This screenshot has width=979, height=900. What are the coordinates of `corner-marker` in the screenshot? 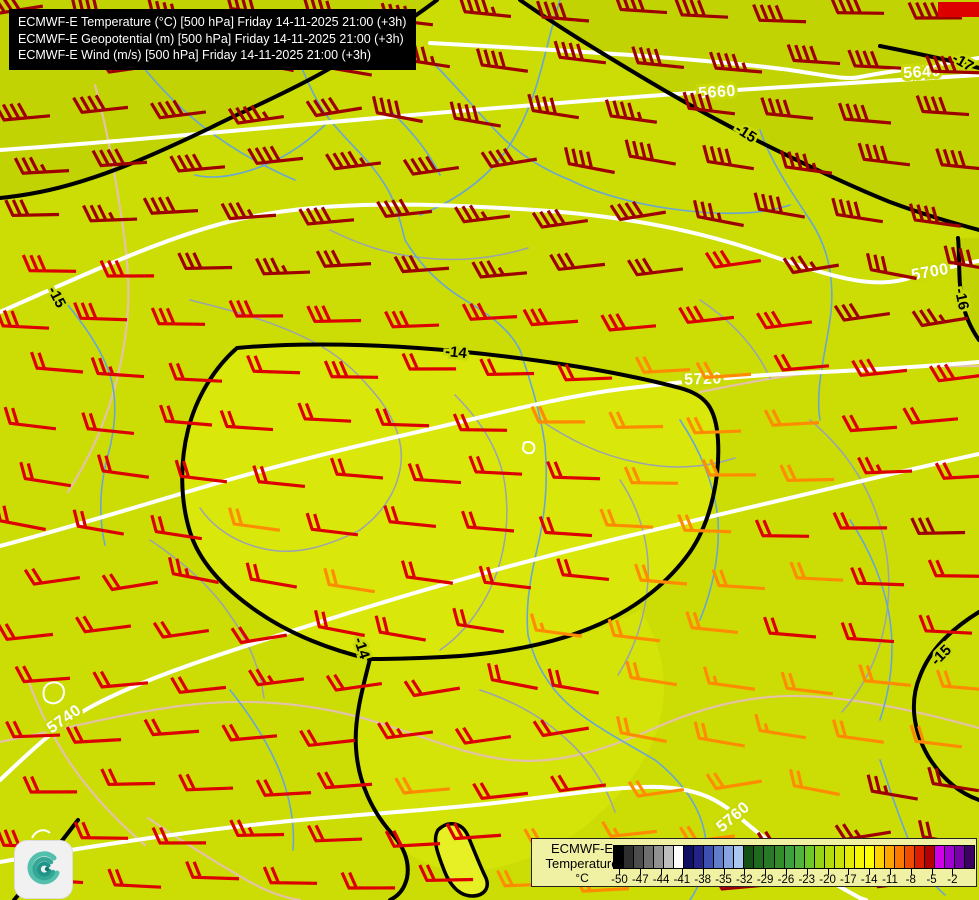 It's located at (958, 9).